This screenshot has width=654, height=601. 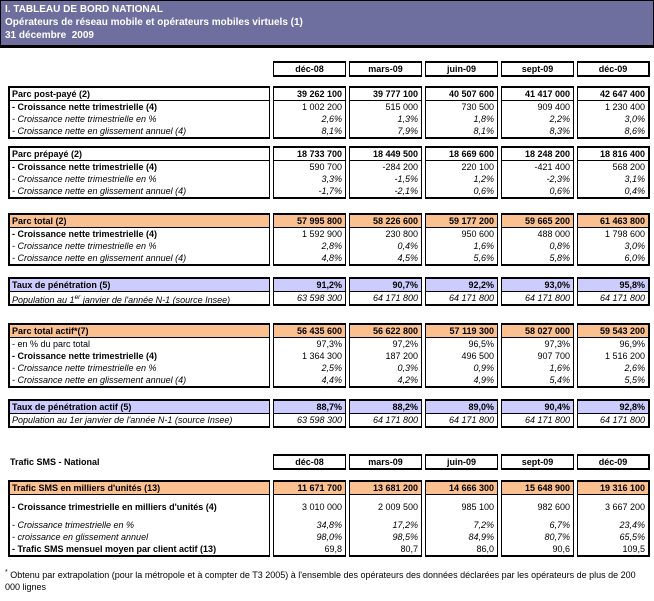 I want to click on column-header-2: juin-09, so click(x=461, y=69).